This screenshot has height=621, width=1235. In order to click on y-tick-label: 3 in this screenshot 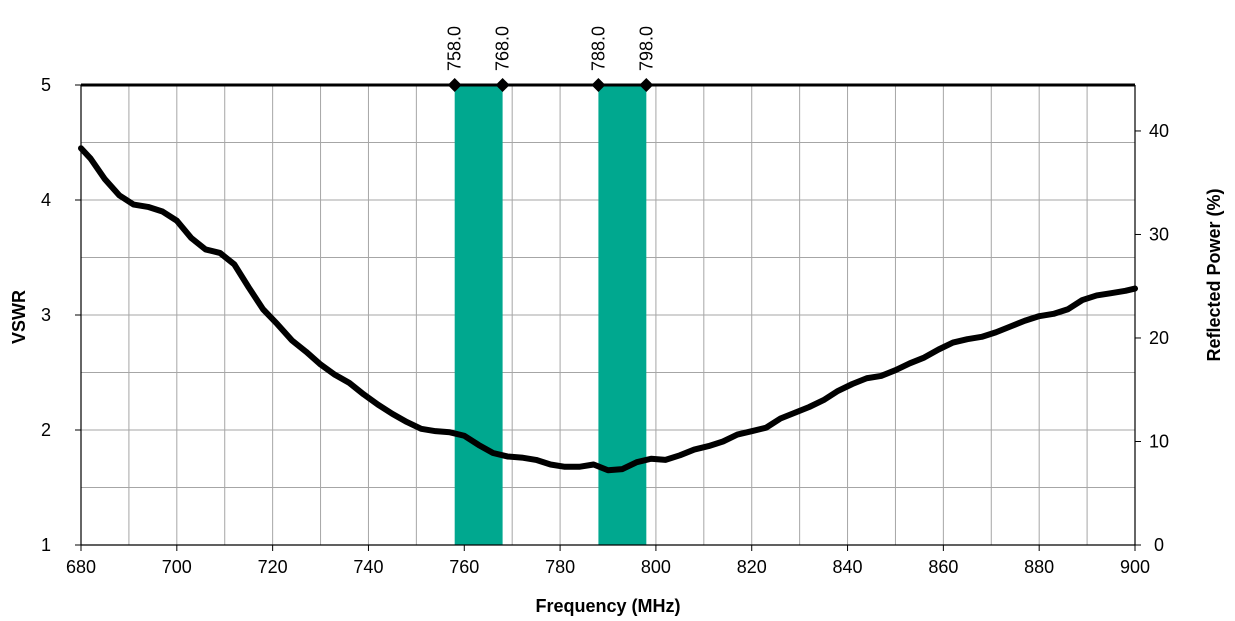, I will do `click(46, 315)`.